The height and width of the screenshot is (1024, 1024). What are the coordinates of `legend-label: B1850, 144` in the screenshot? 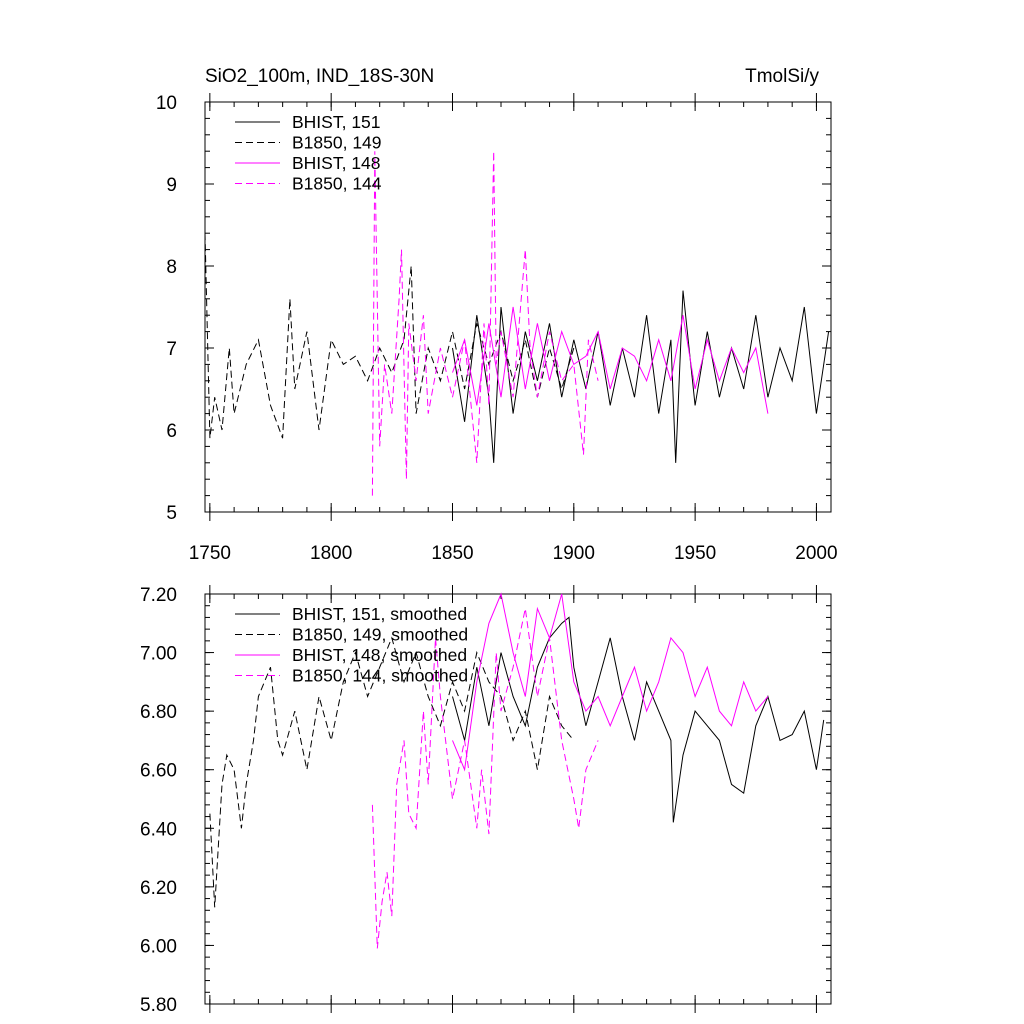 It's located at (337, 184).